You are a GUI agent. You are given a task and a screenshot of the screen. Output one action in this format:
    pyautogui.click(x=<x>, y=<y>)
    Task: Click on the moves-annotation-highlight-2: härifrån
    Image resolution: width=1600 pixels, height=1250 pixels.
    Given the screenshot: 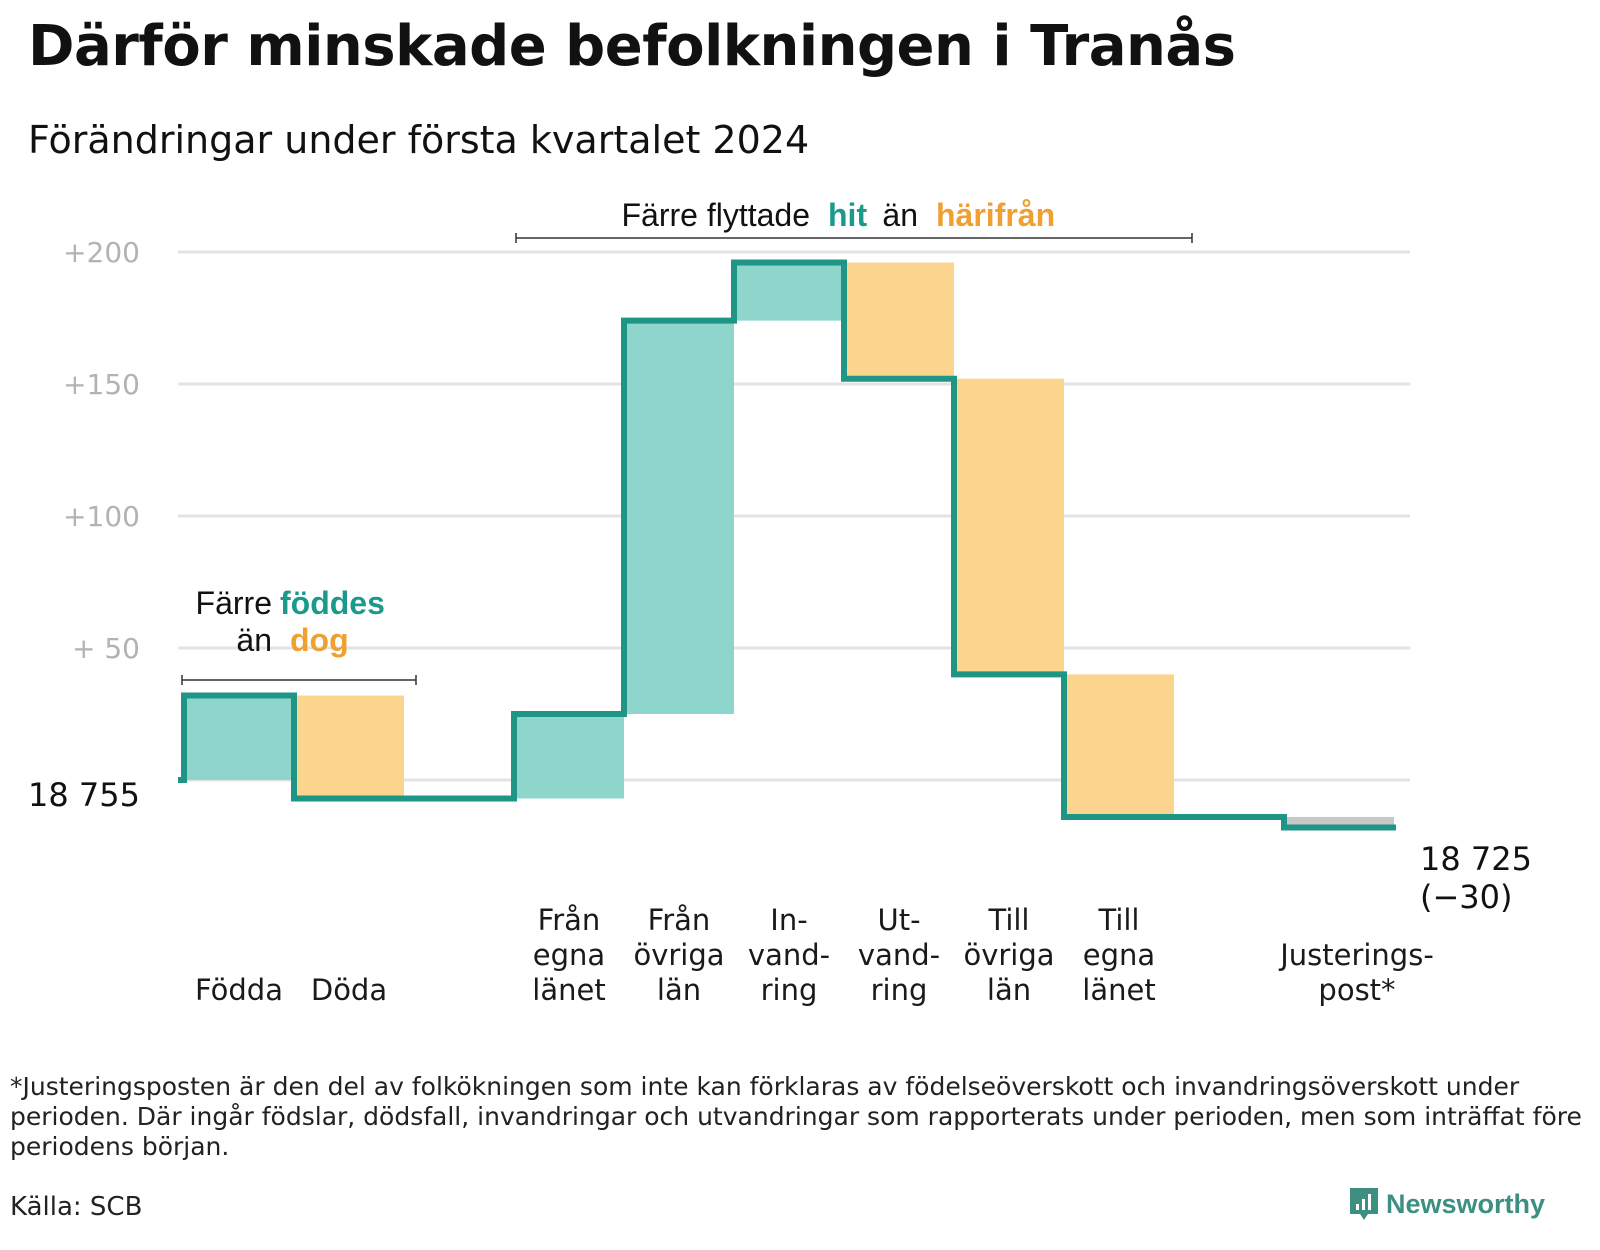 What is the action you would take?
    pyautogui.click(x=995, y=215)
    